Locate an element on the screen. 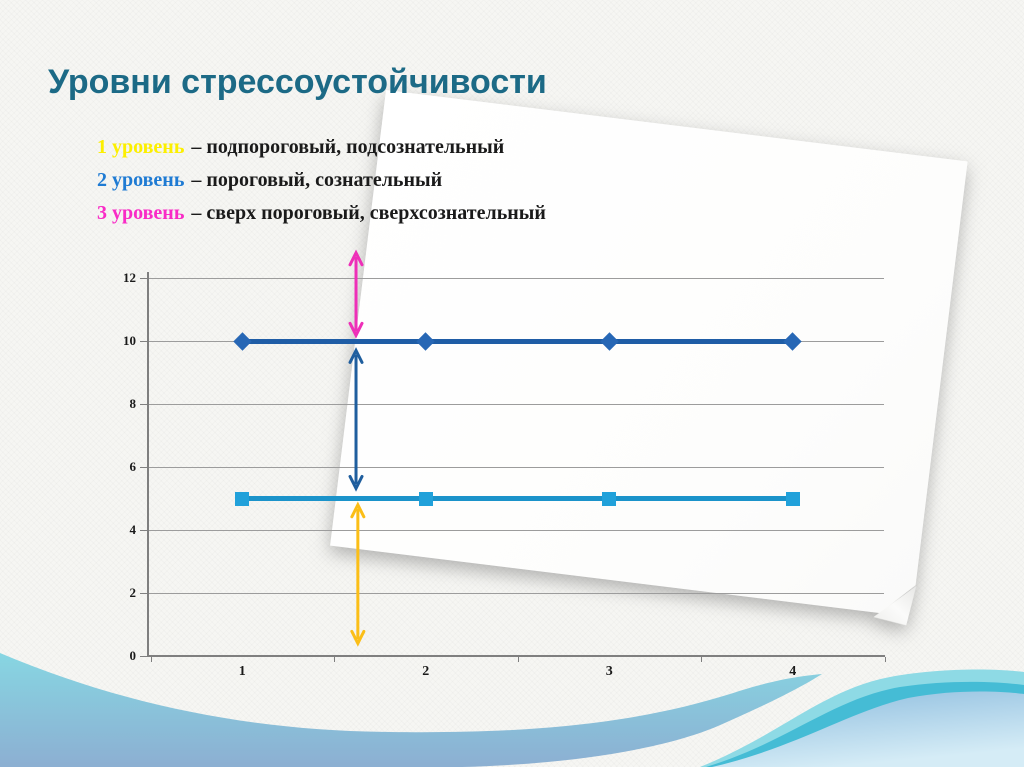  level-1-label: 1 уровень is located at coordinates (141, 147).